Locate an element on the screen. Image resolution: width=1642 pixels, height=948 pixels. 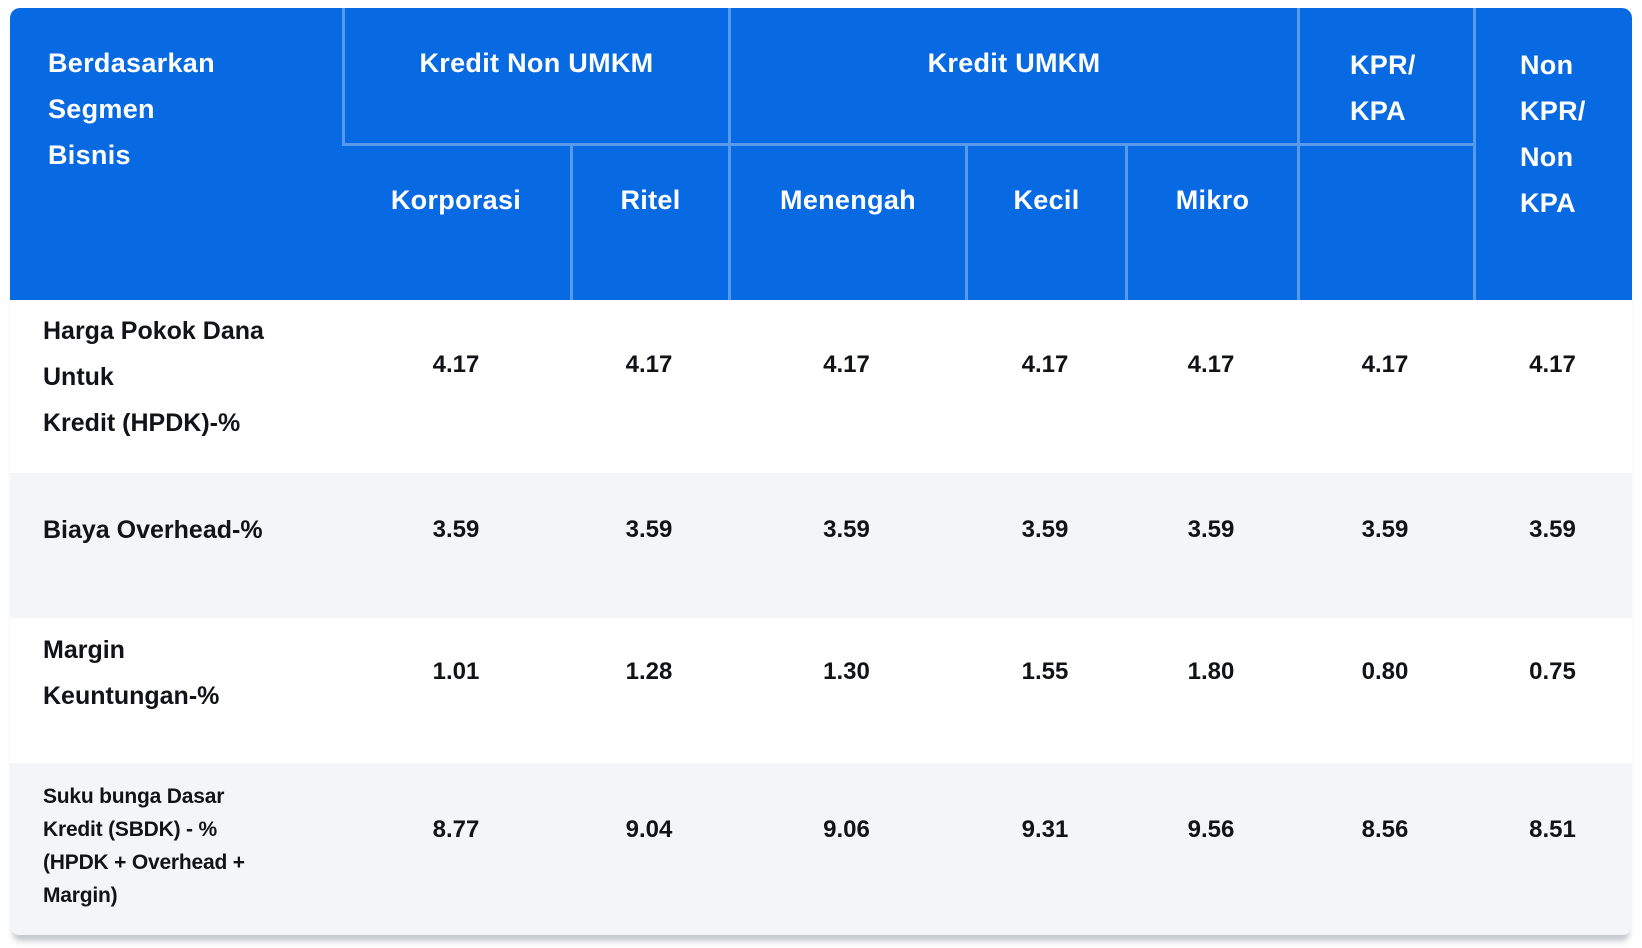
table-cell: 1.01 is located at coordinates (456, 671).